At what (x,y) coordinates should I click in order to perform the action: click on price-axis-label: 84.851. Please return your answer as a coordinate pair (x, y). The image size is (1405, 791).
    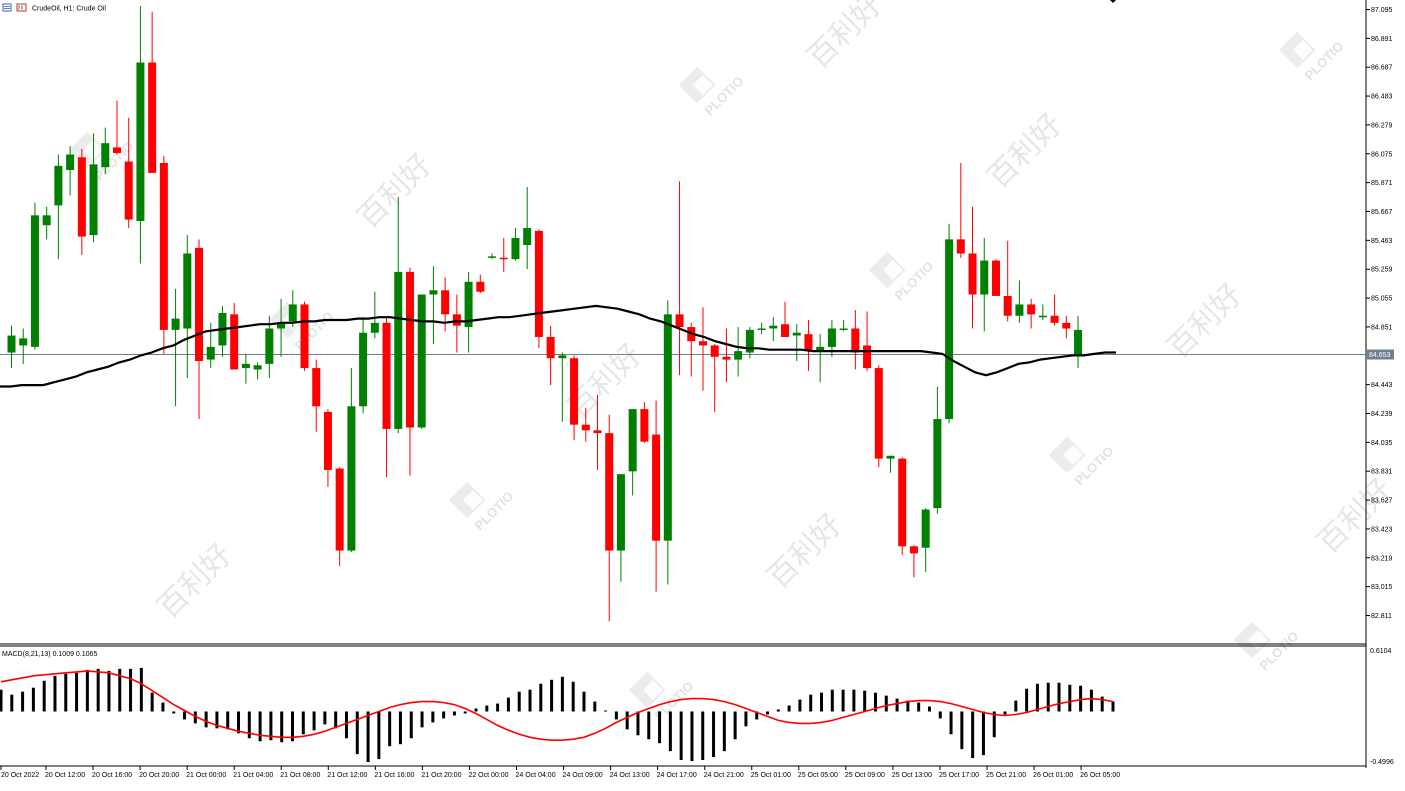
    Looking at the image, I should click on (1382, 327).